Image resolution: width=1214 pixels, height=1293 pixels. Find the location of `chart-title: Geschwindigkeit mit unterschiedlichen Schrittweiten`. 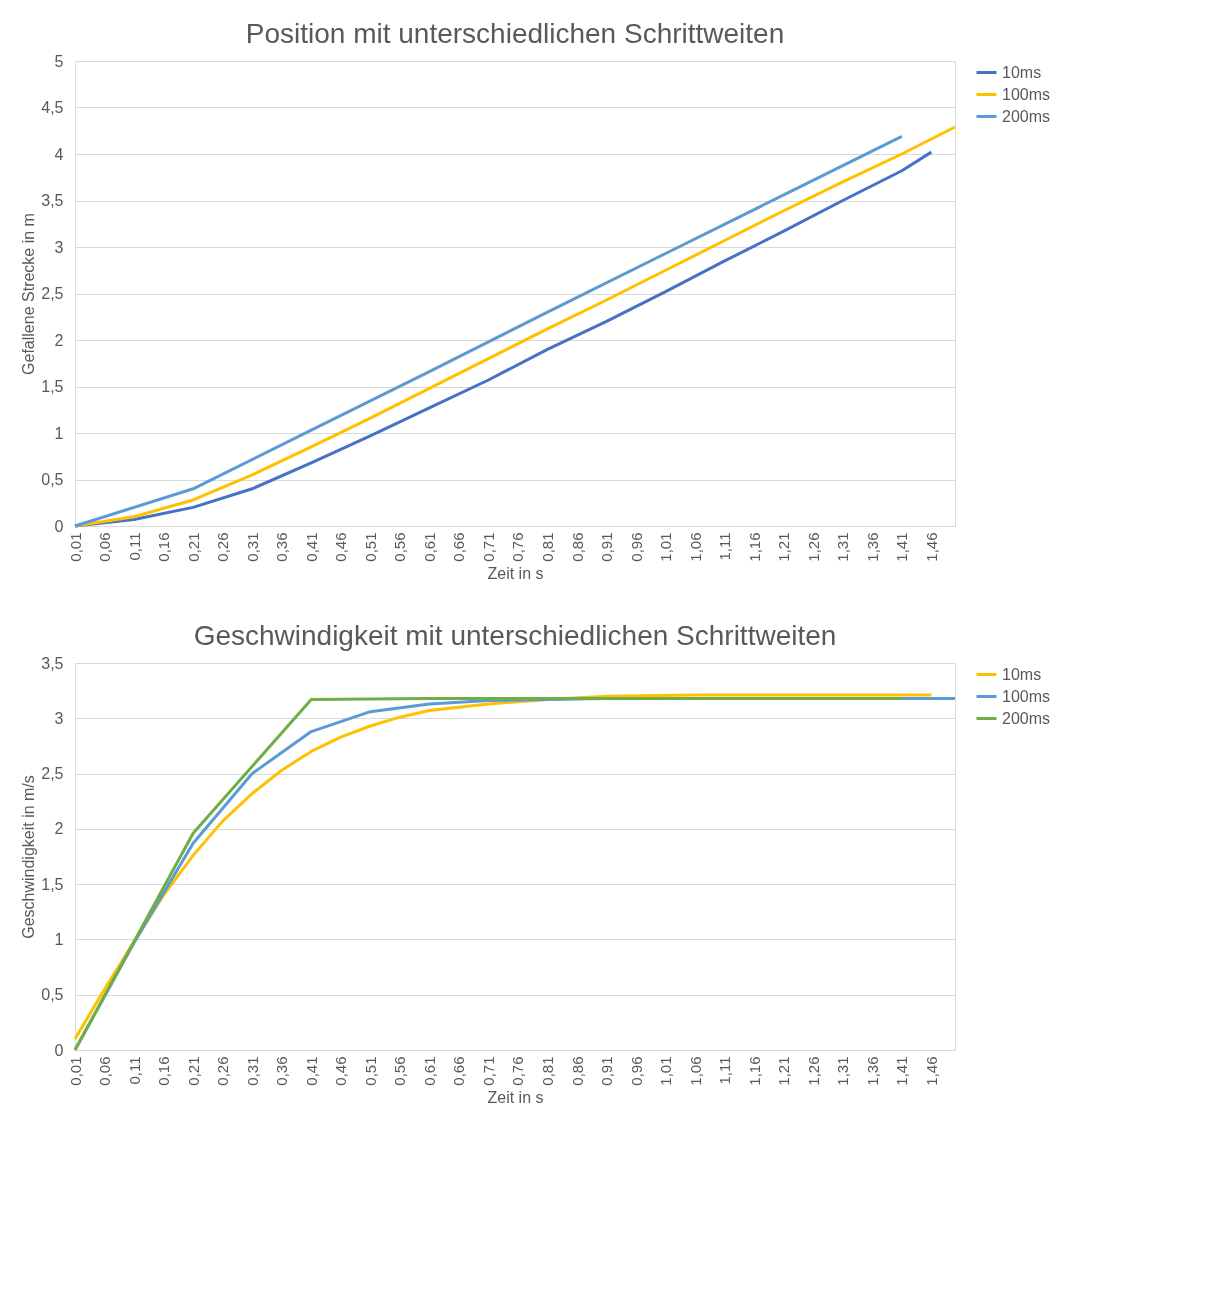

chart-title: Geschwindigkeit mit unterschiedlichen Schrittweiten is located at coordinates (515, 635).